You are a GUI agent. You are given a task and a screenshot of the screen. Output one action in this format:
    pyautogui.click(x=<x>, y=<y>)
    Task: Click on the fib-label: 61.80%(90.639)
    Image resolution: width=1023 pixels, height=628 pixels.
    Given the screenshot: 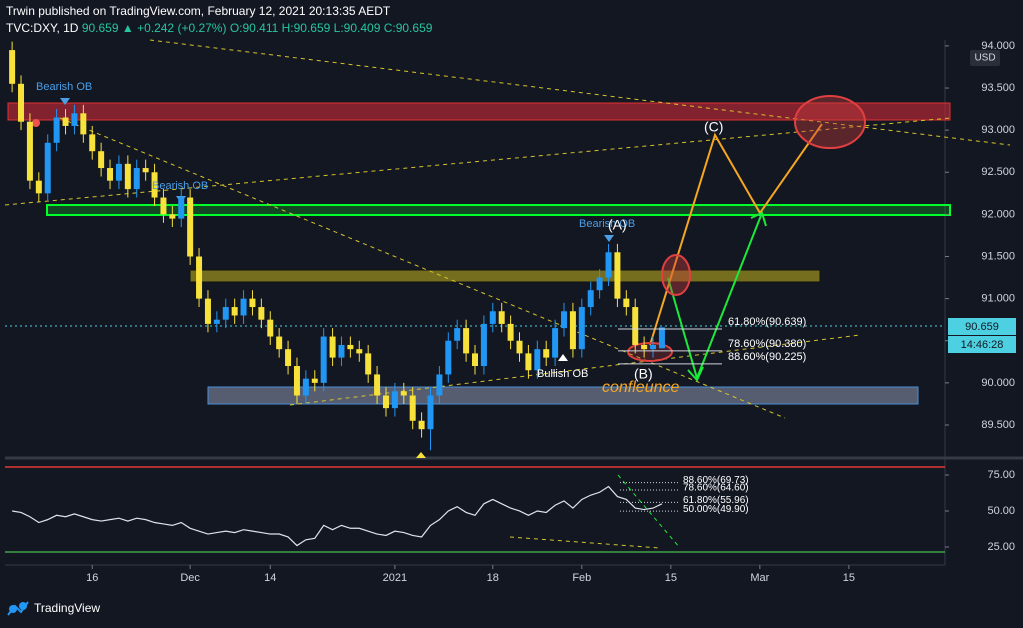 What is the action you would take?
    pyautogui.click(x=767, y=322)
    